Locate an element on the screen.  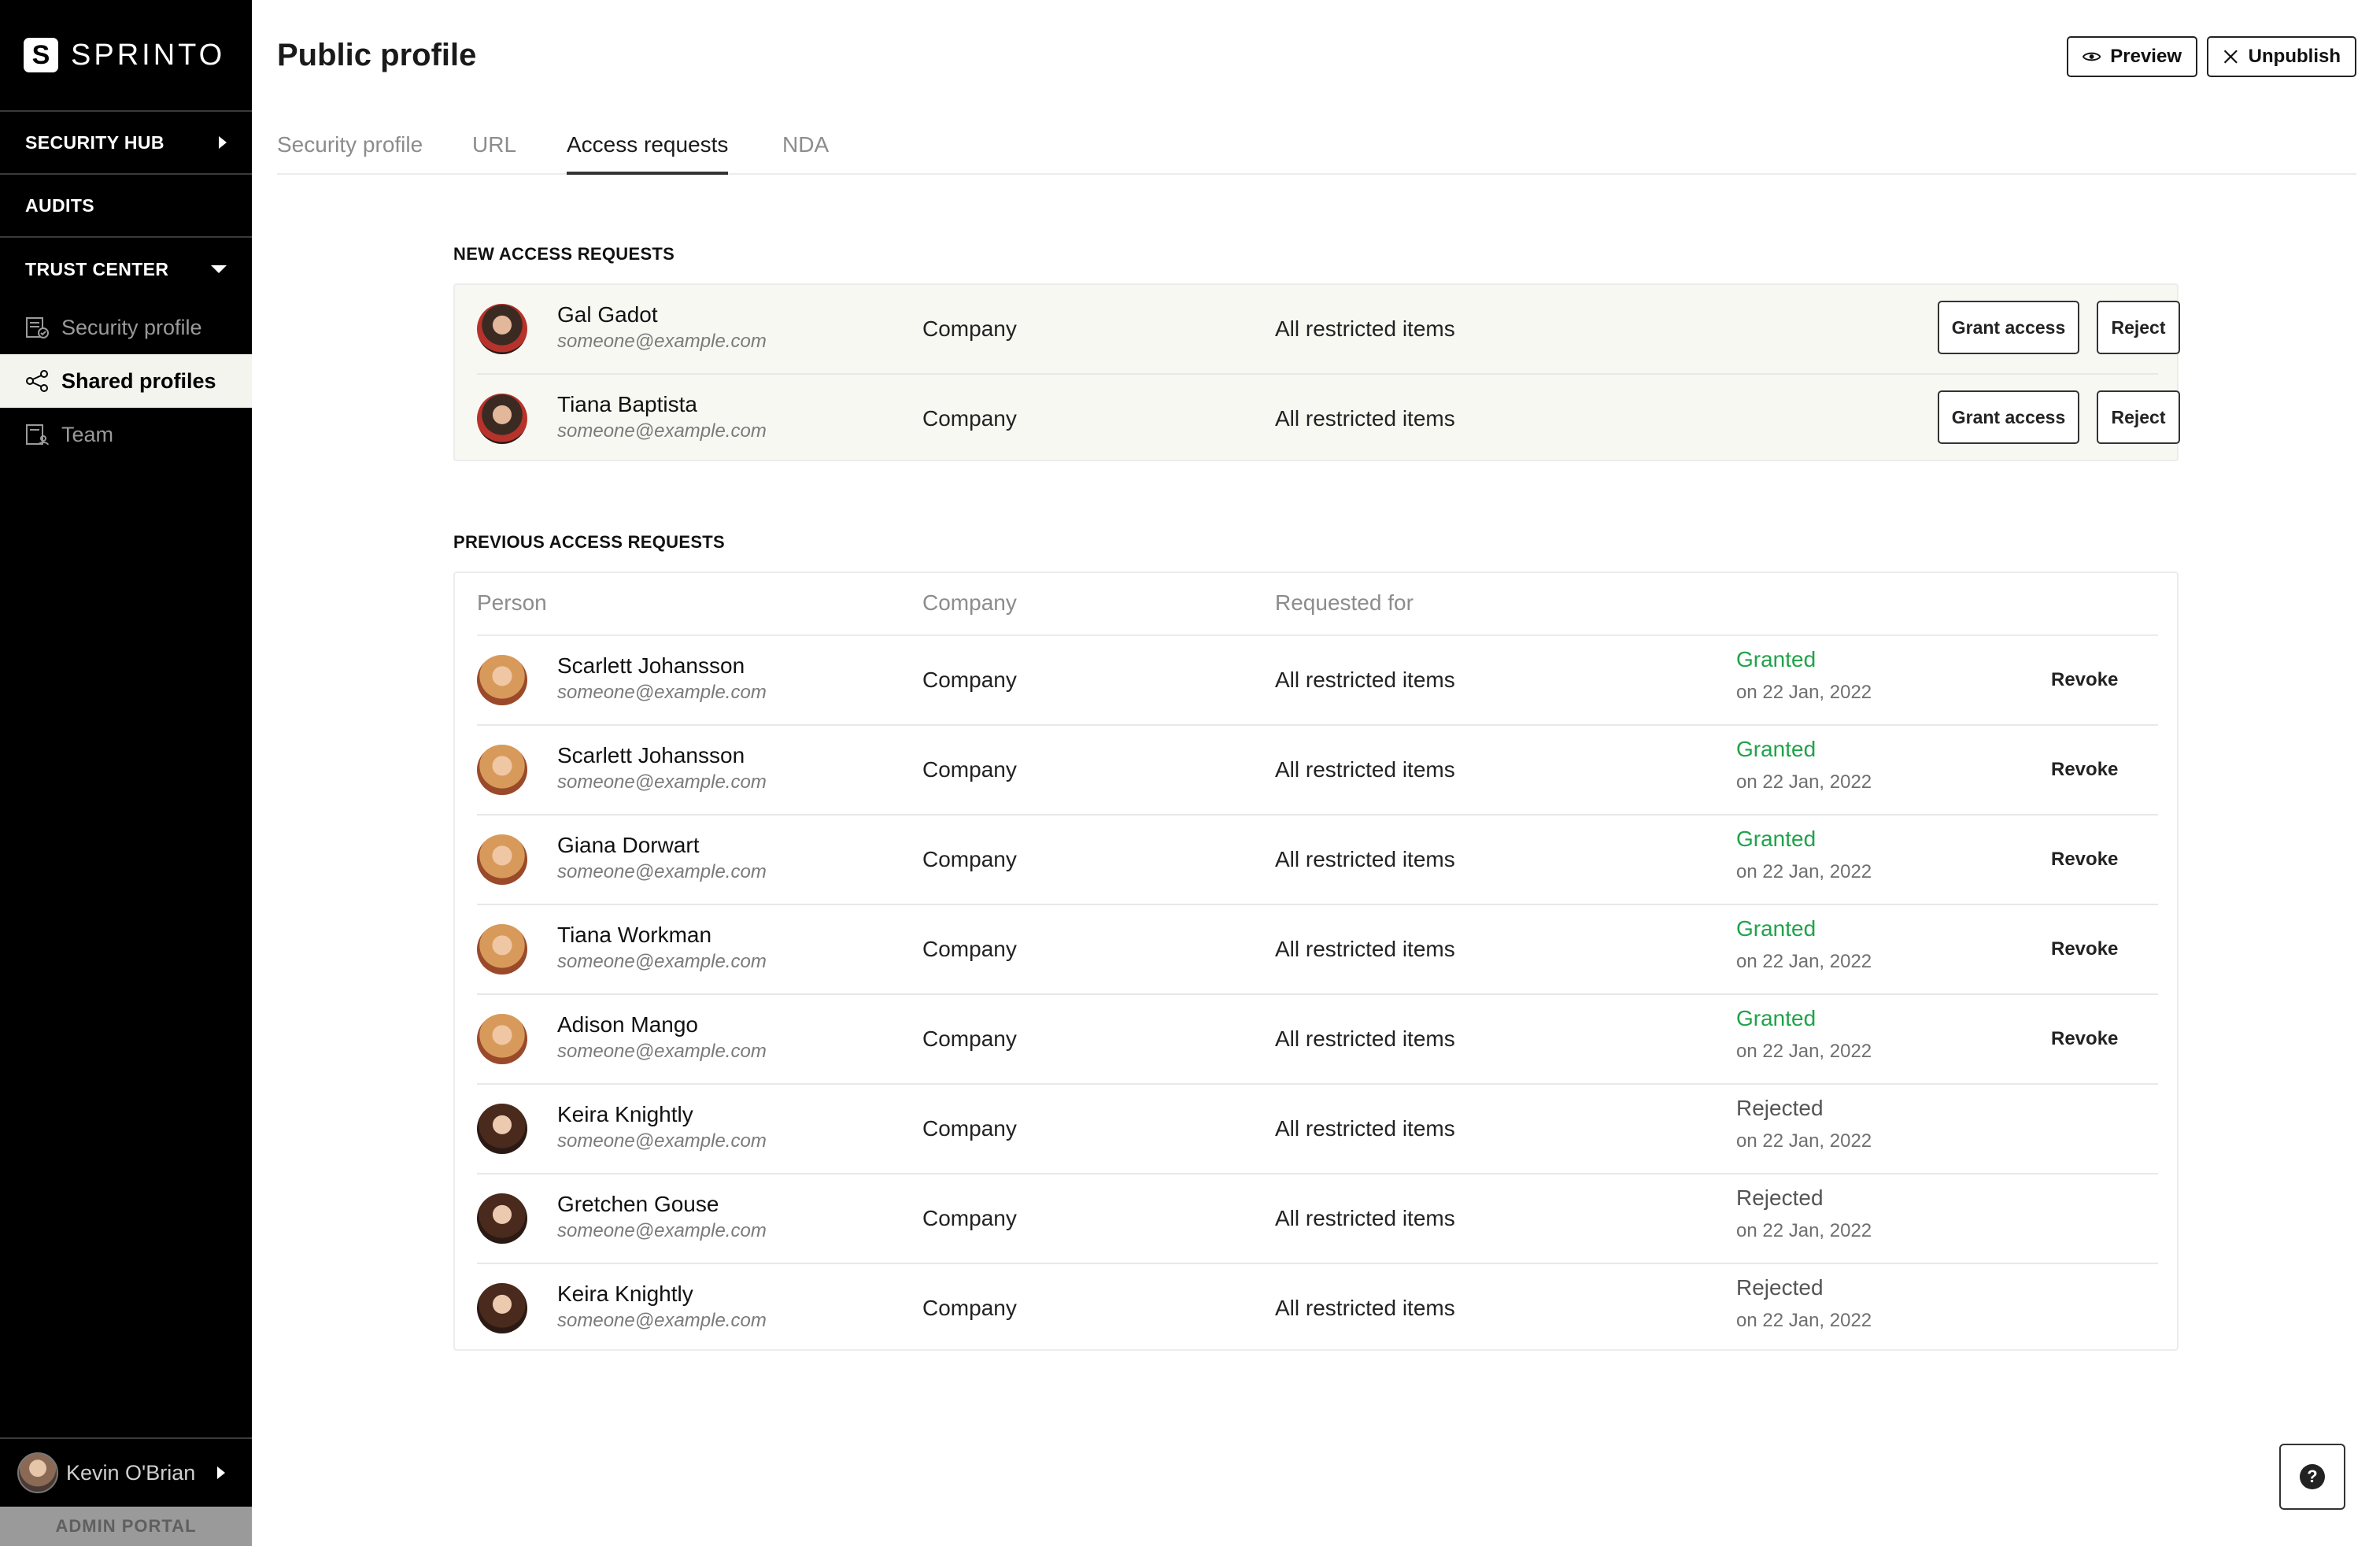
sidebar-item-security-profile: Security profile is located at coordinates (126, 327).